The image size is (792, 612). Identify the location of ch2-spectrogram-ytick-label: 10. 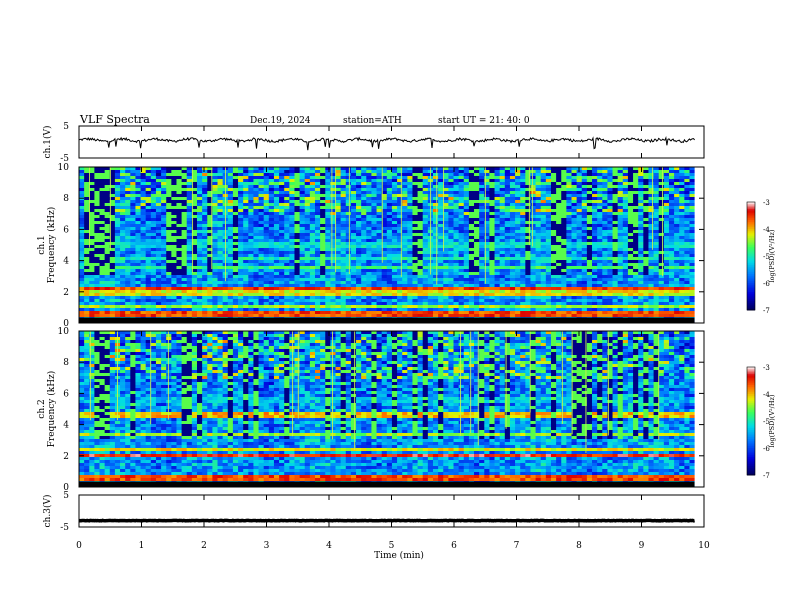
(64, 332).